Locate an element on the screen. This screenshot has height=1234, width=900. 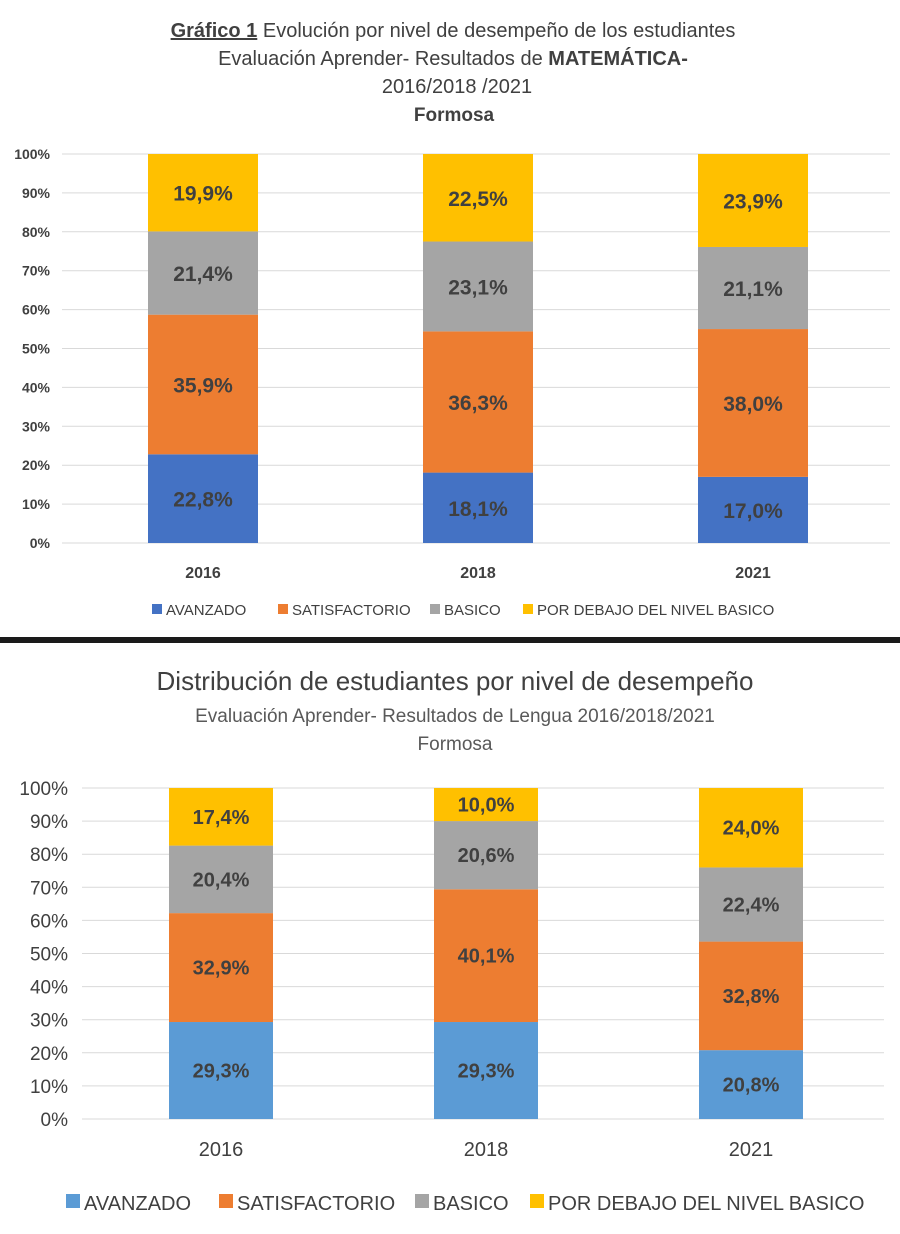
c2-y-tick-label: 40% is located at coordinates (49, 988).